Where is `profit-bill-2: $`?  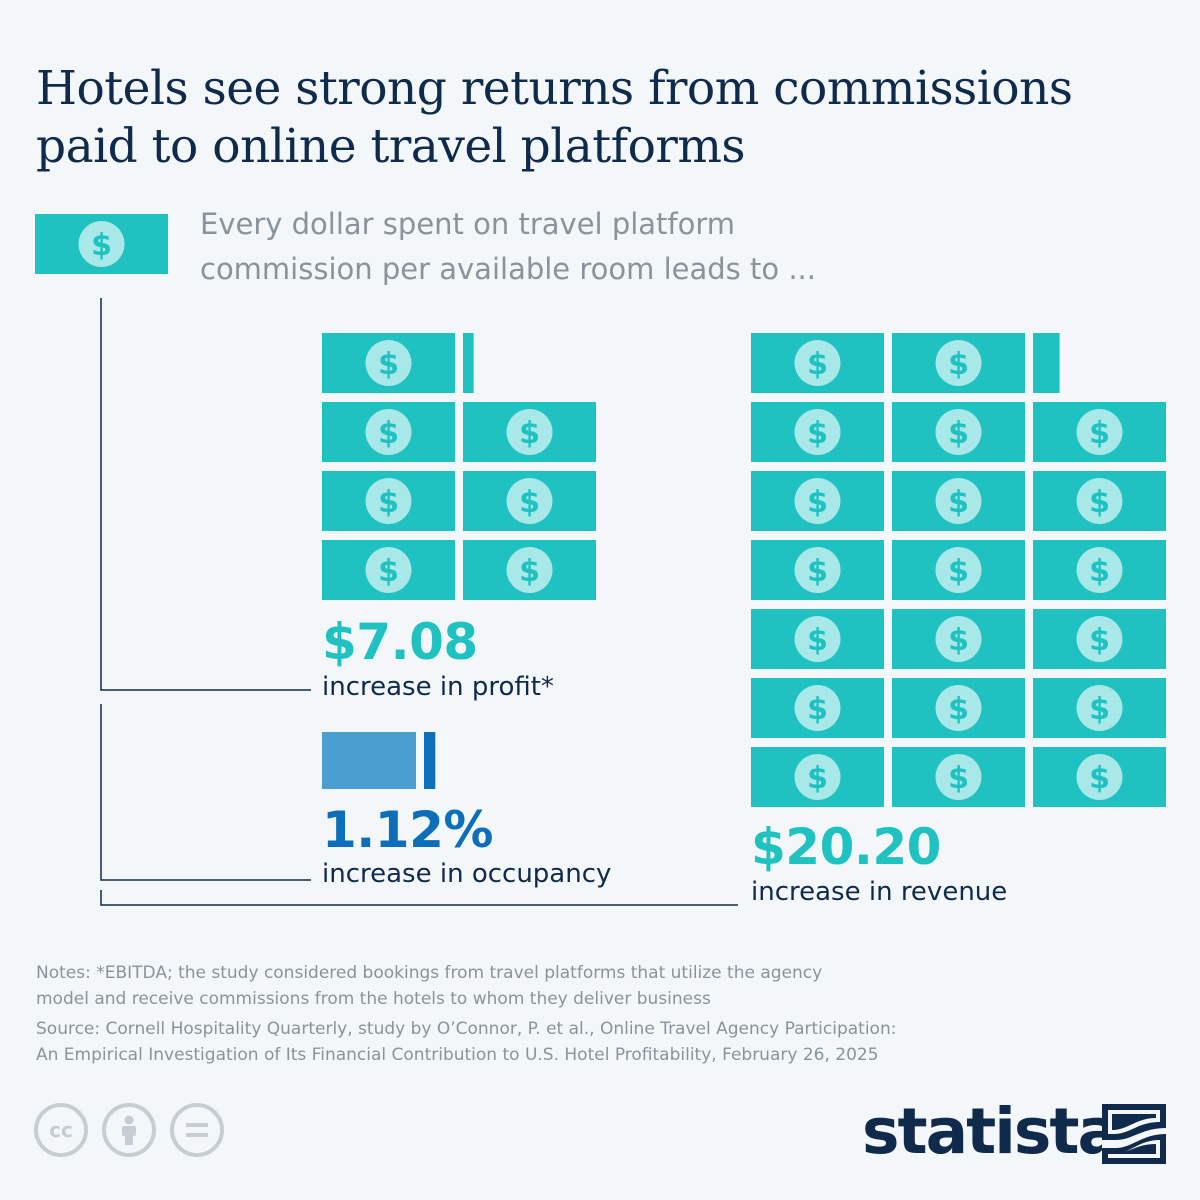 profit-bill-2: $ is located at coordinates (388, 501).